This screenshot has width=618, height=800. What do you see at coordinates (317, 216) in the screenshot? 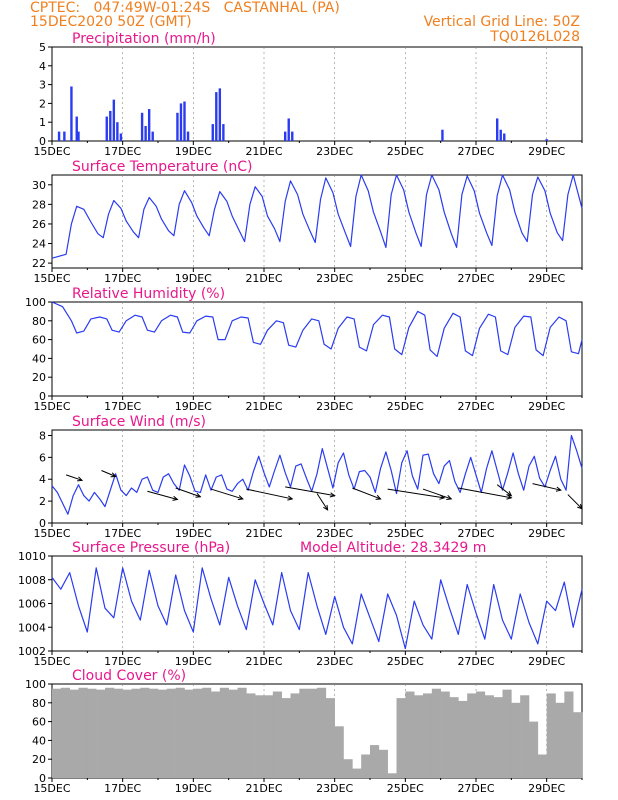
I see `temp-series-line` at bounding box center [317, 216].